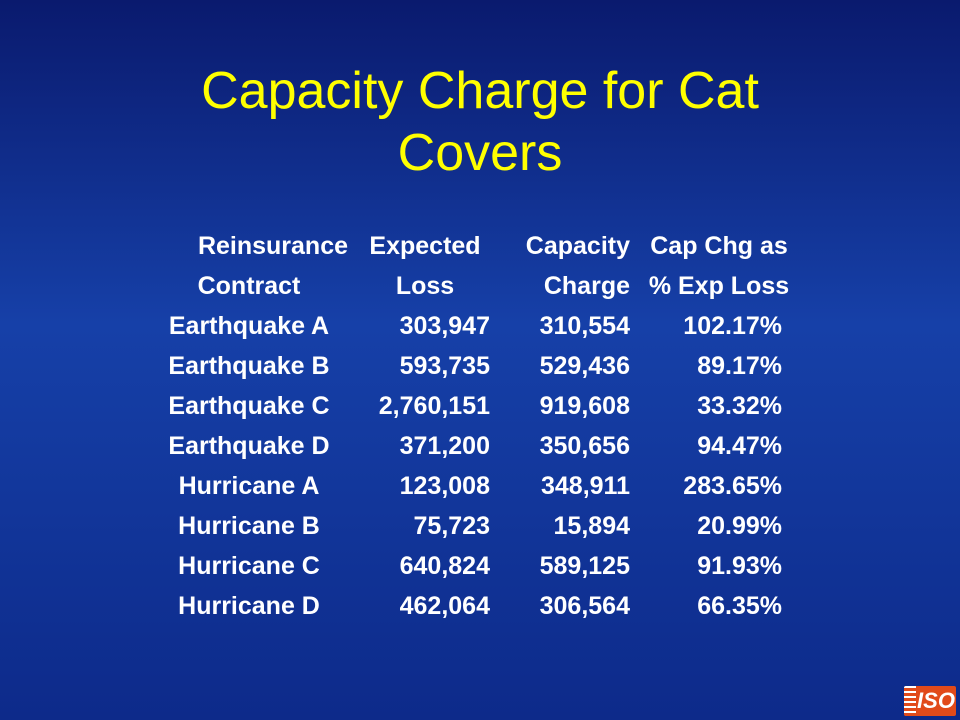 This screenshot has height=720, width=960. I want to click on cell-cap-chg-pct: 33.32%, so click(739, 406).